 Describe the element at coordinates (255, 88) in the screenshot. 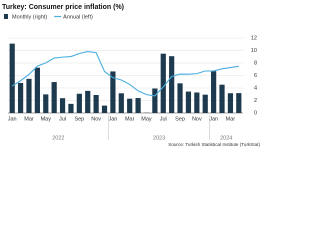

I see `y2-tick-label: 4` at that location.